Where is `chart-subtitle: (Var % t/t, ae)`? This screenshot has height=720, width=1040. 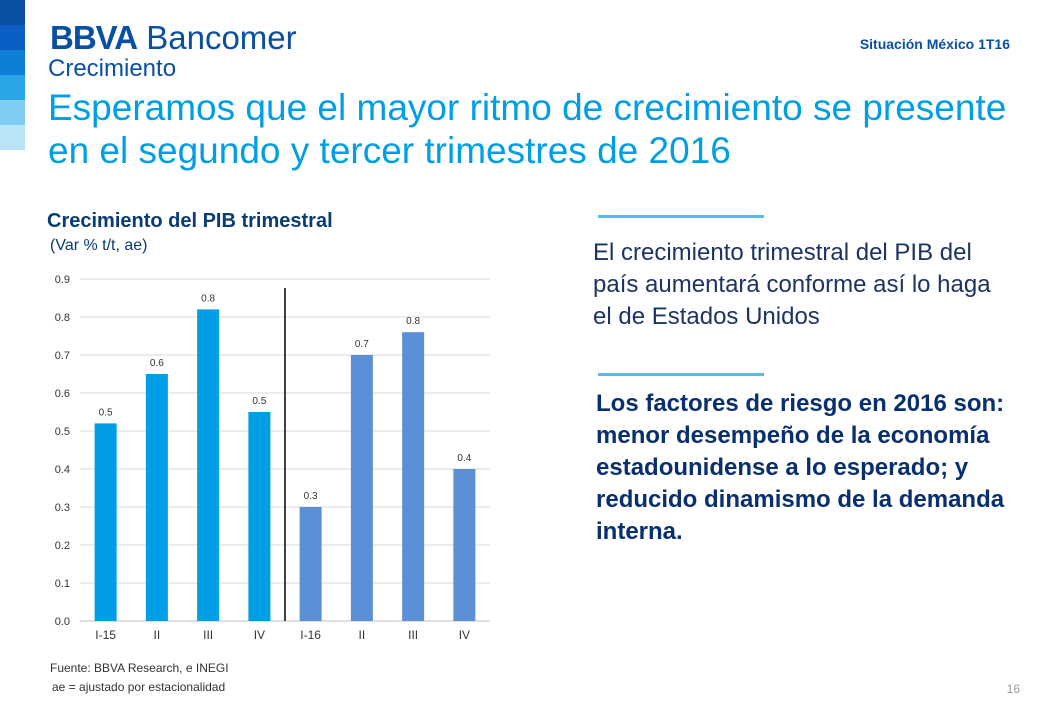
chart-subtitle: (Var % t/t, ae) is located at coordinates (99, 245).